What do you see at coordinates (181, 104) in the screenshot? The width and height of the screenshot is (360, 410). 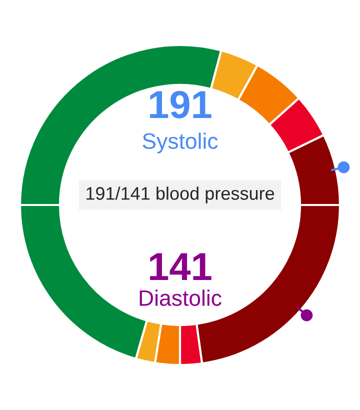 I see `text: 191` at bounding box center [181, 104].